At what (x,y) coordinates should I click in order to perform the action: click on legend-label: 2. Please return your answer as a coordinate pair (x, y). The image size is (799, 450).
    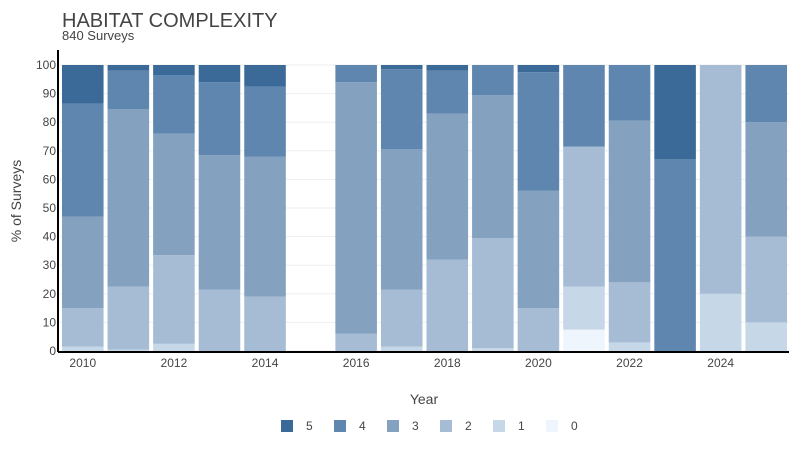
    Looking at the image, I should click on (468, 426).